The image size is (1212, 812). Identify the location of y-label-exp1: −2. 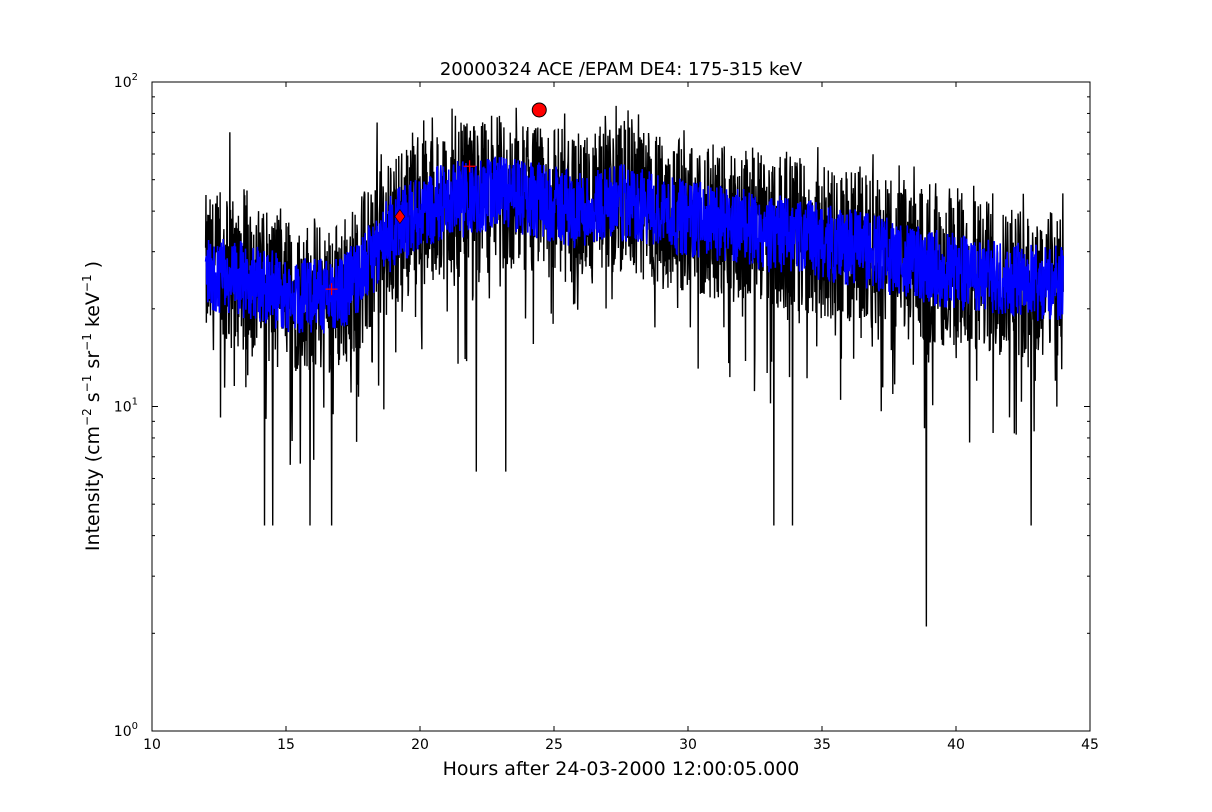
(87, 417).